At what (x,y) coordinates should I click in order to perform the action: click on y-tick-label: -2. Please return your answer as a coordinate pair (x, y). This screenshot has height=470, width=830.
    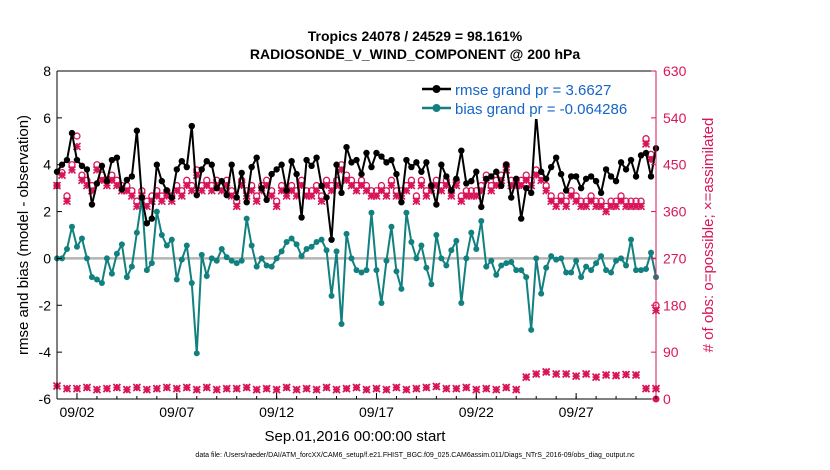
    Looking at the image, I should click on (45, 305).